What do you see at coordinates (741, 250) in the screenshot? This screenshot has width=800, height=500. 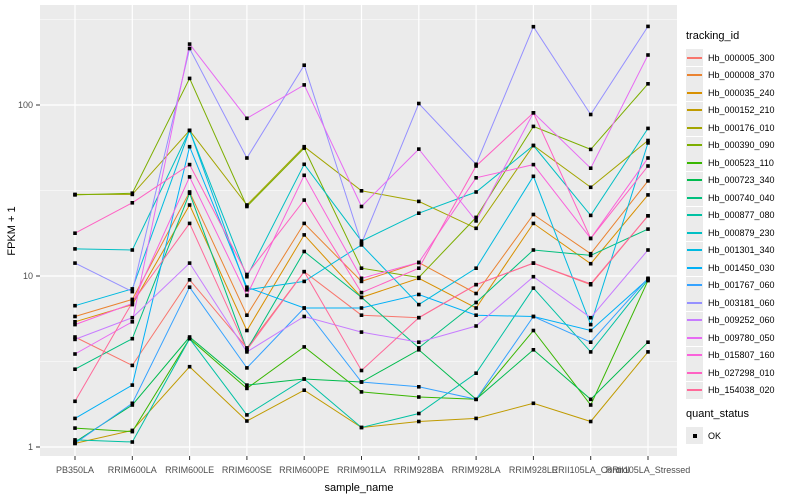 I see `legend-item-label: Hb_001301_340` at bounding box center [741, 250].